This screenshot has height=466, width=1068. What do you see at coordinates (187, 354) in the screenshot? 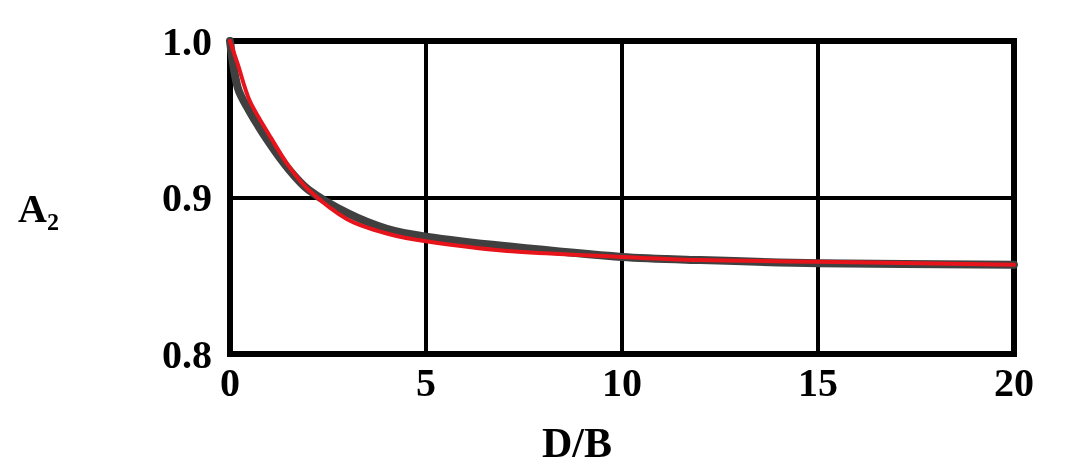
I see `y-tick-label: 0.8` at bounding box center [187, 354].